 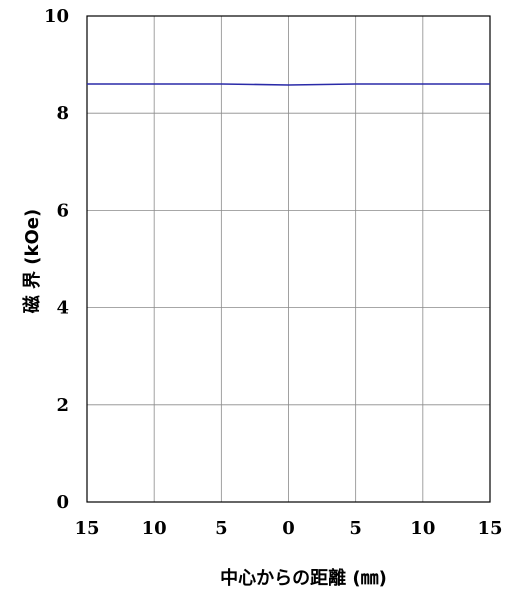 What do you see at coordinates (62, 308) in the screenshot?
I see `y-tick-label: 4` at bounding box center [62, 308].